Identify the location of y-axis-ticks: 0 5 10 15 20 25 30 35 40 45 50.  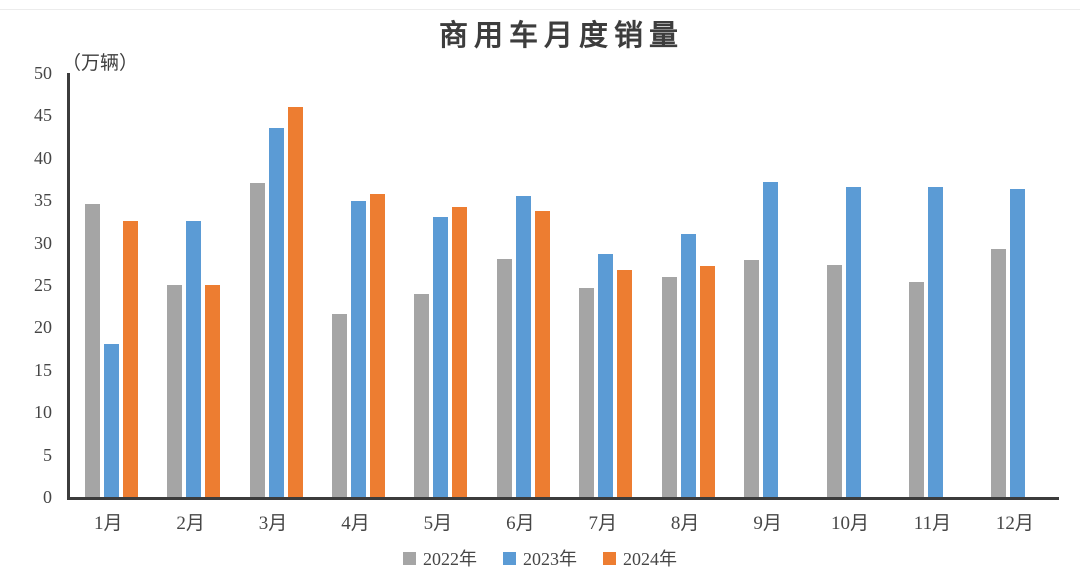
(26, 285).